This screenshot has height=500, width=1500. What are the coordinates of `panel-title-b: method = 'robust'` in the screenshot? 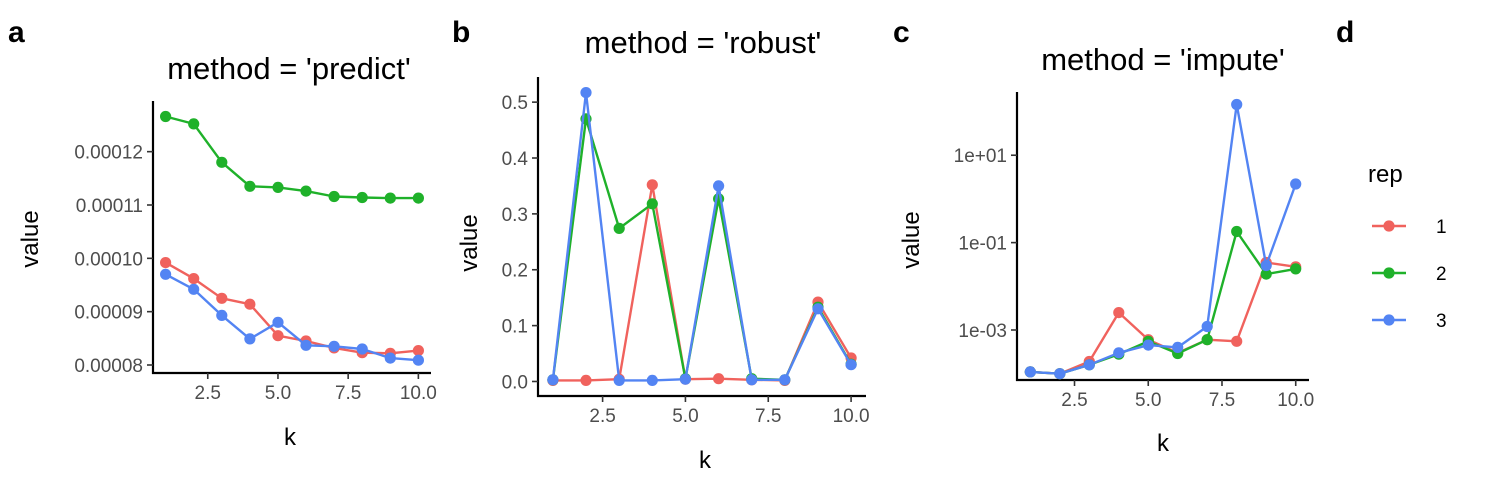 It's located at (703, 42).